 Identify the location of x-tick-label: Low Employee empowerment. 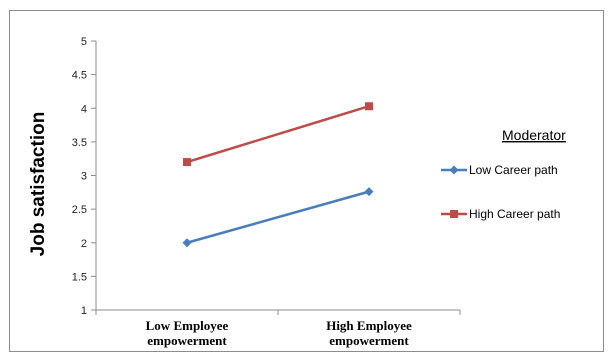
(187, 333).